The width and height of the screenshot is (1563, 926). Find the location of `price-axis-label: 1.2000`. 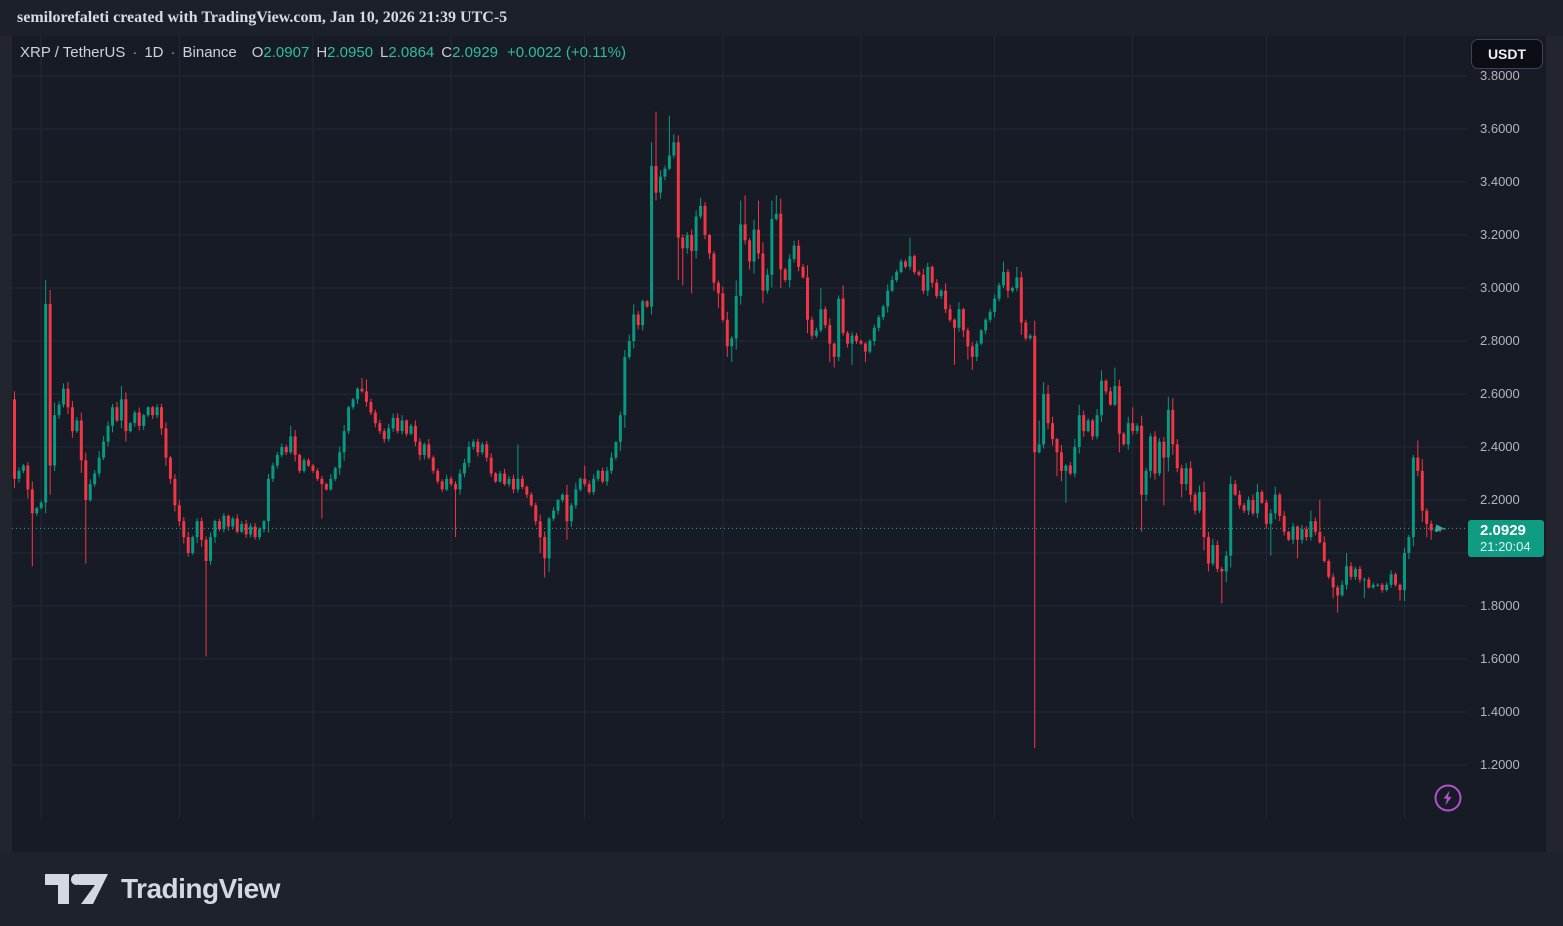

price-axis-label: 1.2000 is located at coordinates (1500, 764).